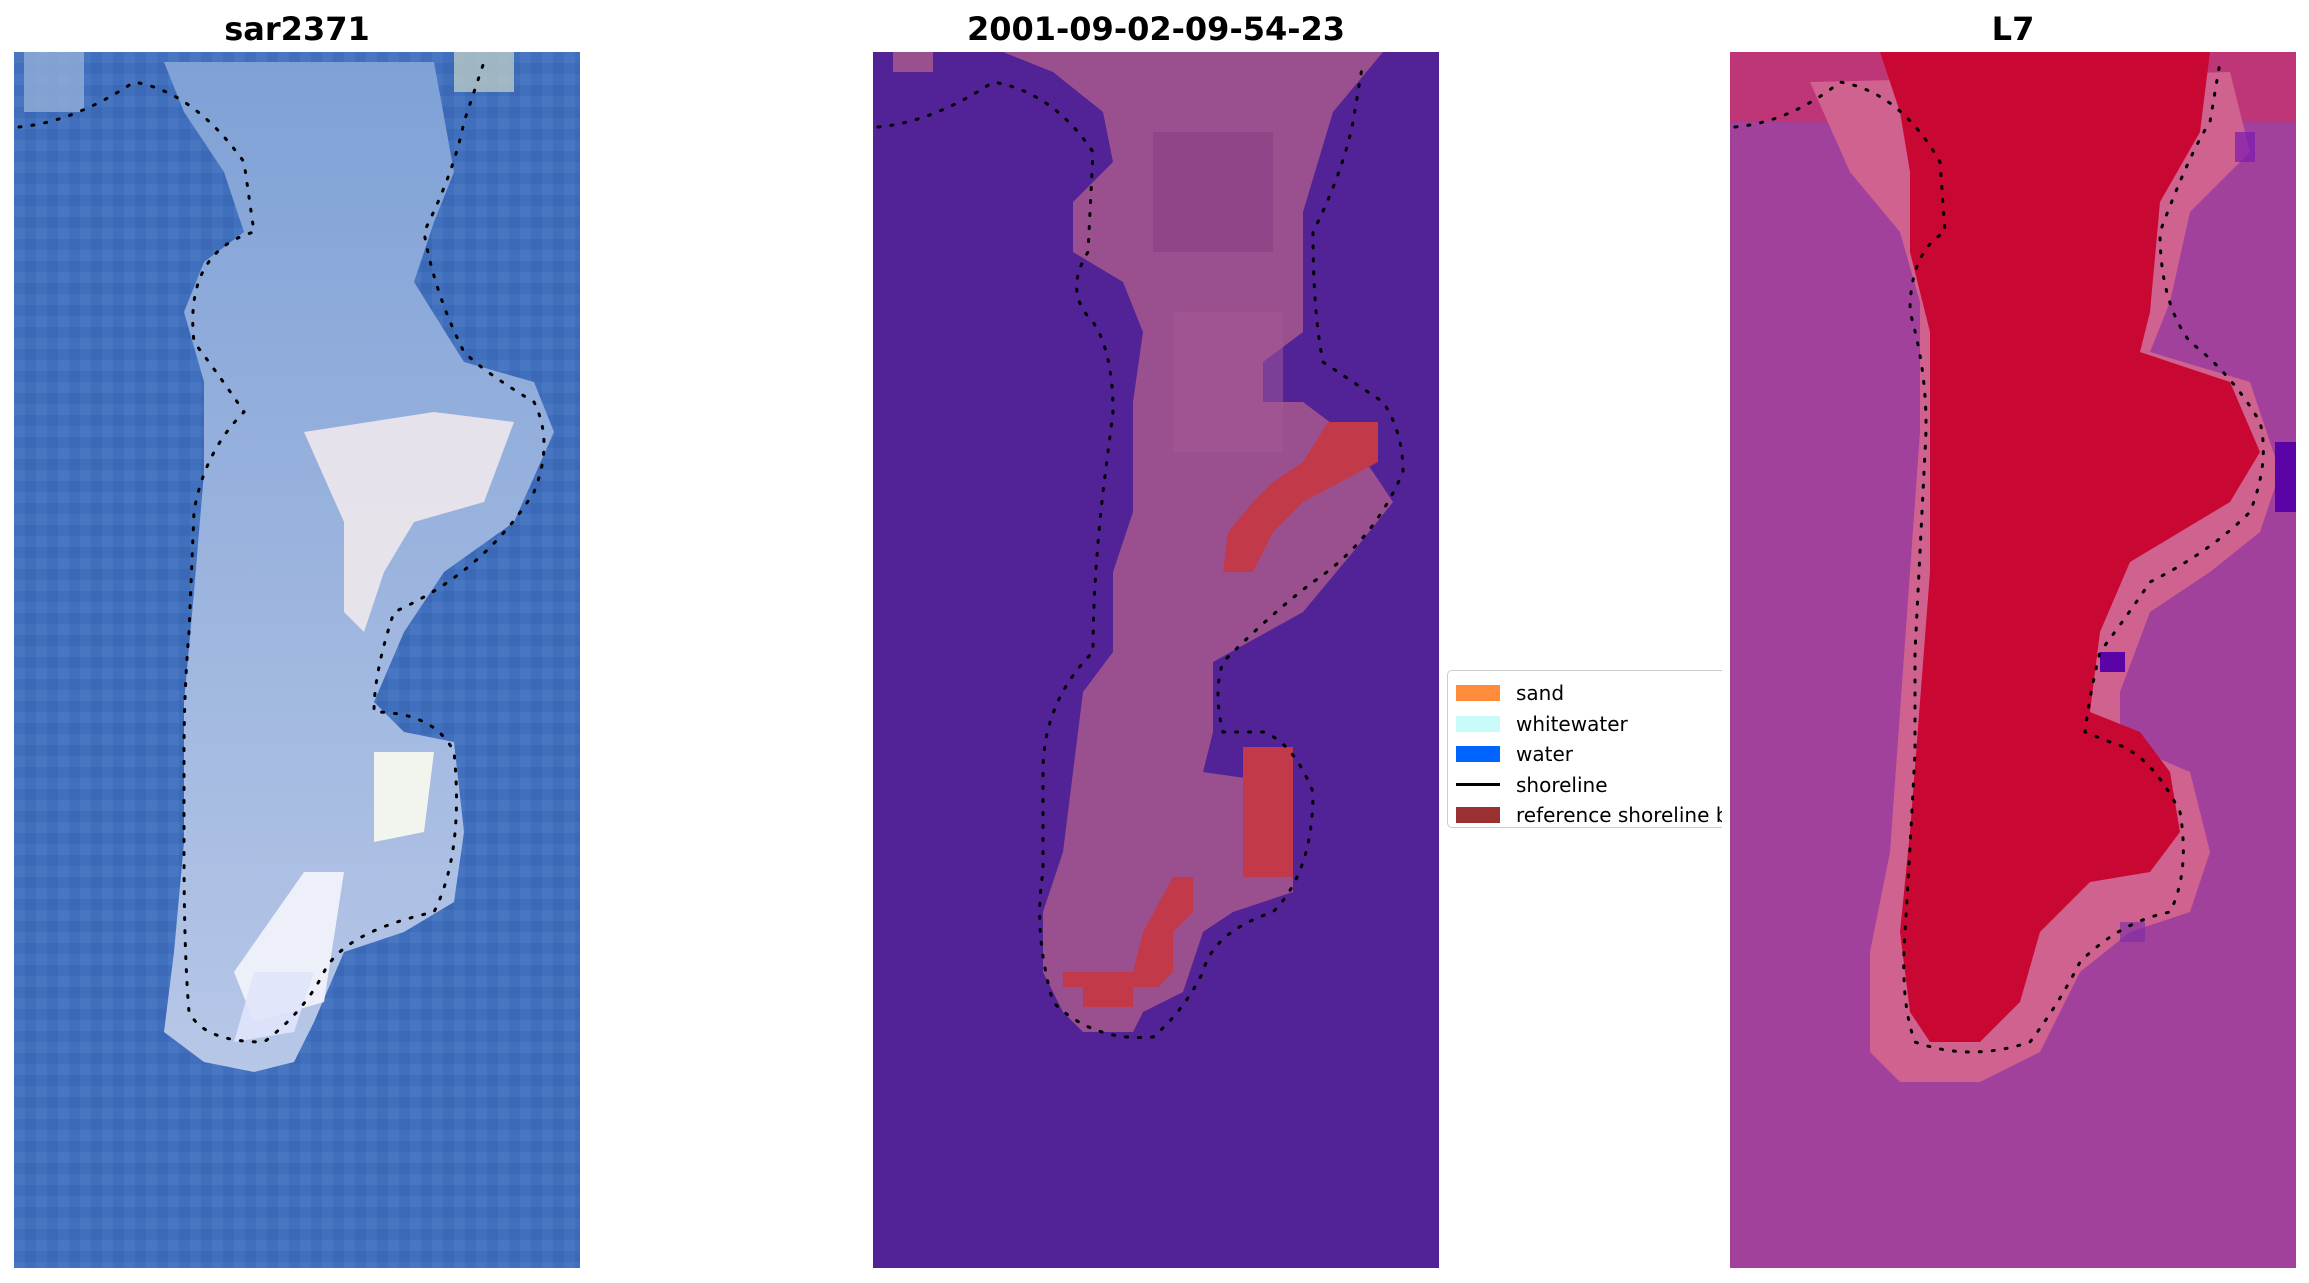  I want to click on legend-item-whitewater: whitewater, so click(1589, 724).